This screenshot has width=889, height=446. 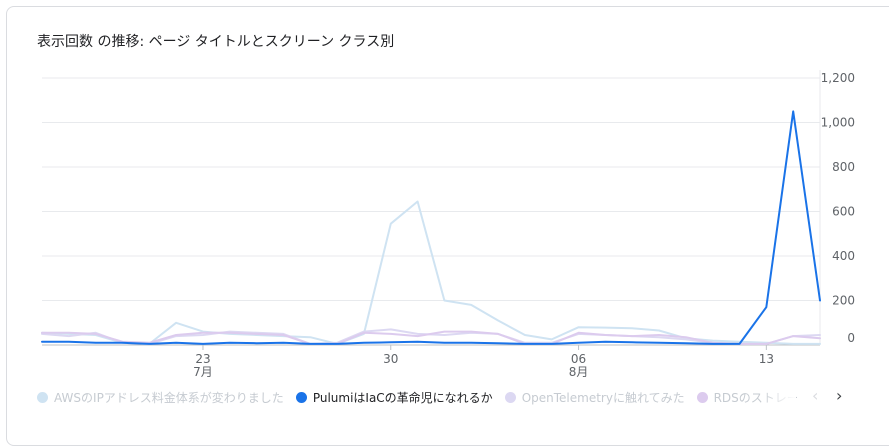 I want to click on x-tick-month-label: 8月, so click(x=579, y=372).